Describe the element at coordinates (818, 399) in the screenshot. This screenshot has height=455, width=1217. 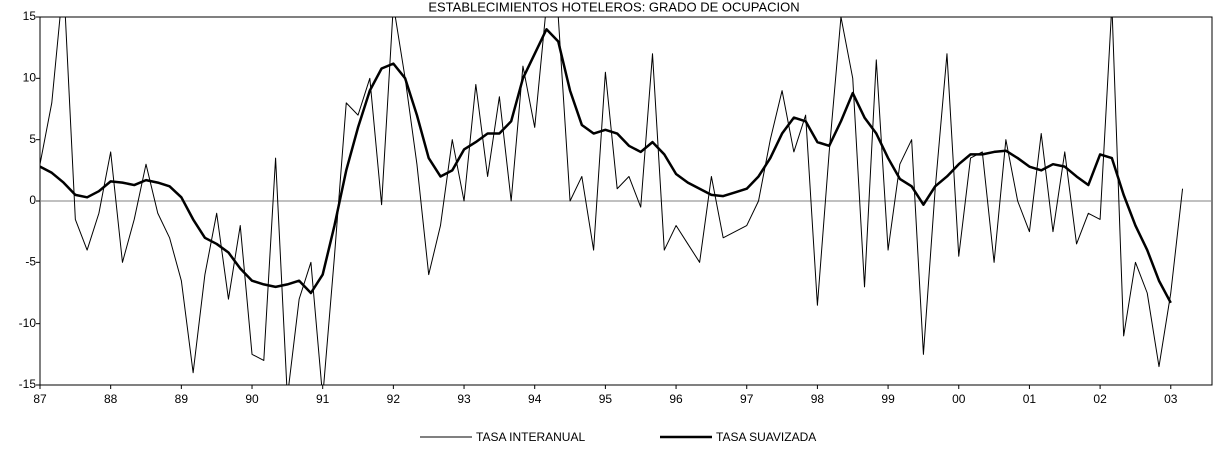
I see `x-tick-label: 98` at that location.